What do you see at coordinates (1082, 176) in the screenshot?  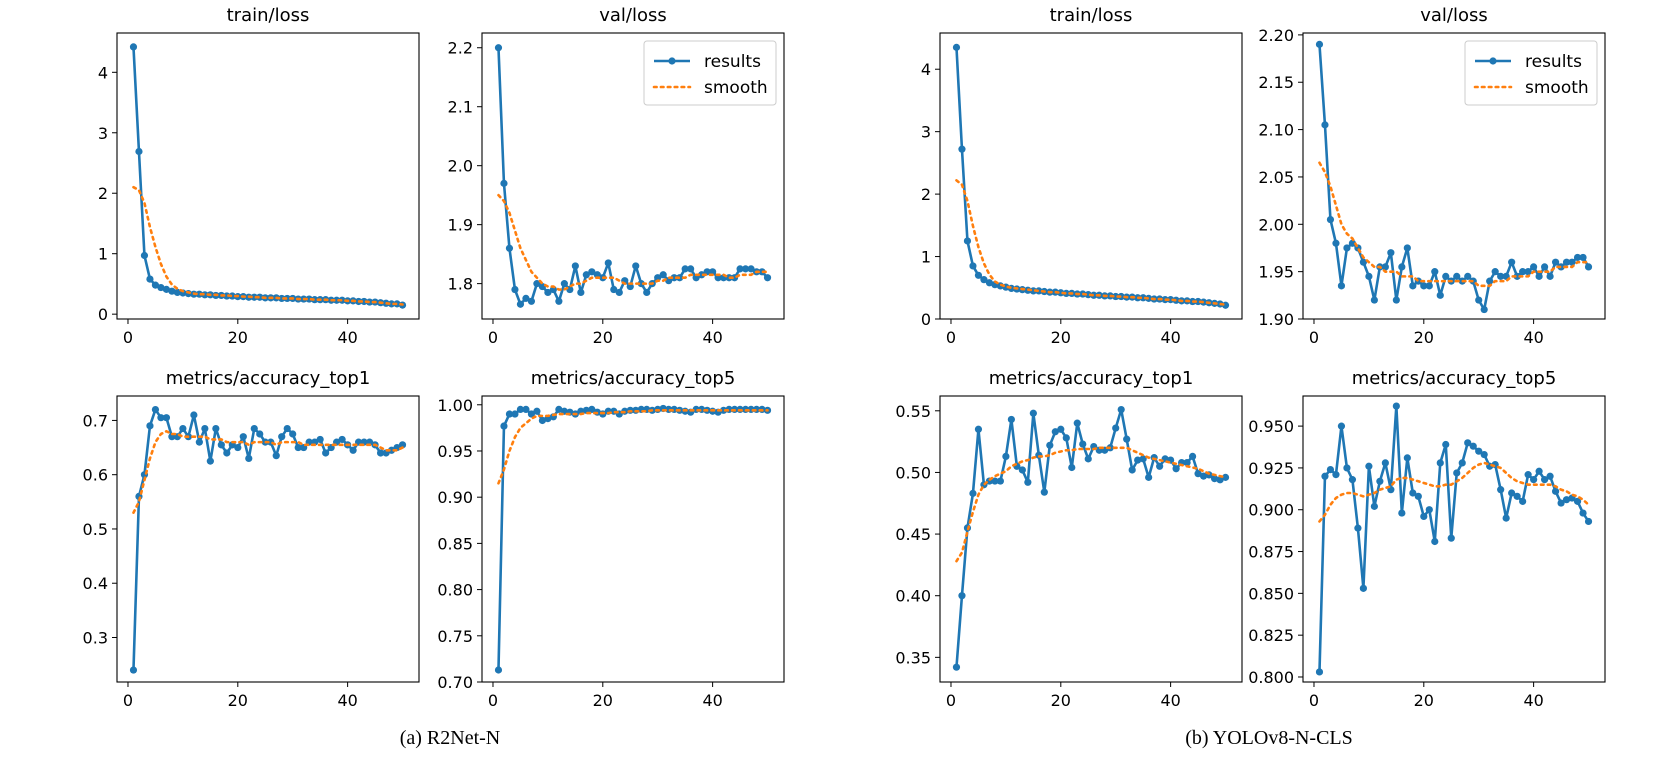 I see `panel-4: train/loss 0 20 40 0 1 2 3 4` at bounding box center [1082, 176].